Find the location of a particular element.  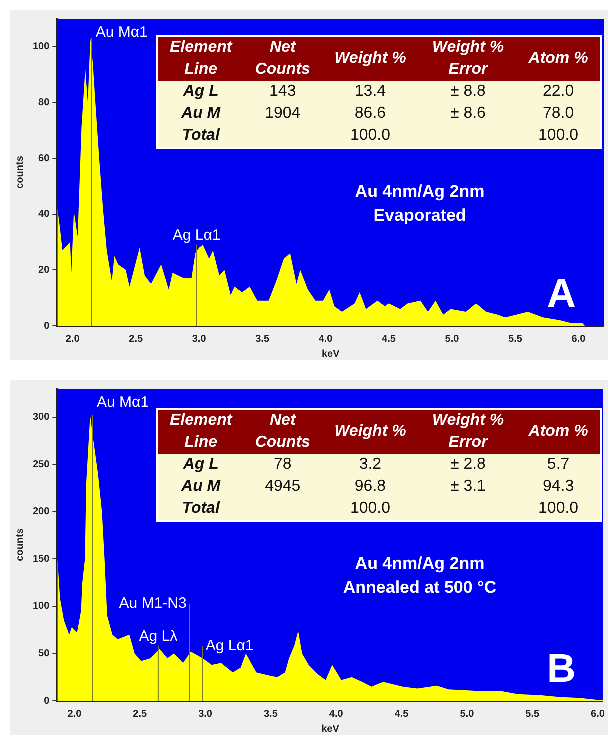

annotation: 4945 is located at coordinates (283, 487).